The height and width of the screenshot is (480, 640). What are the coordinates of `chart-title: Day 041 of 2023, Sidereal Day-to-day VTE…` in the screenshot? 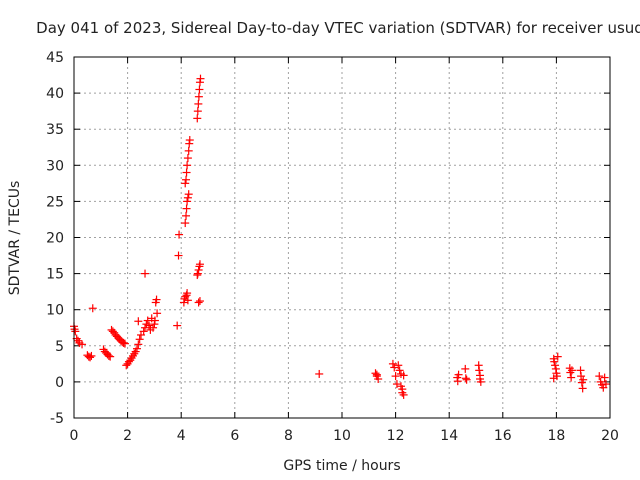 It's located at (338, 28).